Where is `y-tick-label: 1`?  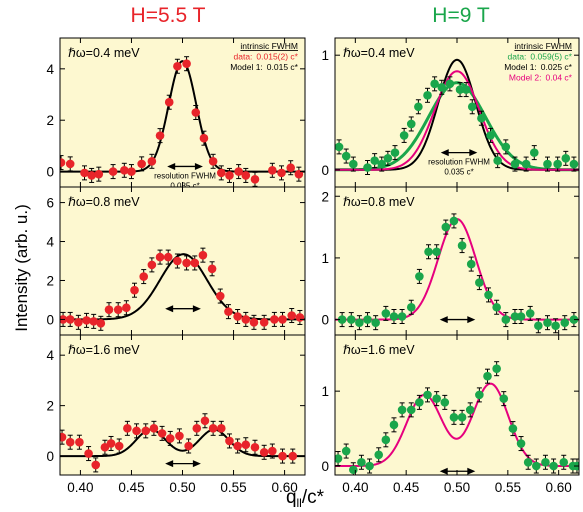
y-tick-label: 1 is located at coordinates (325, 55).